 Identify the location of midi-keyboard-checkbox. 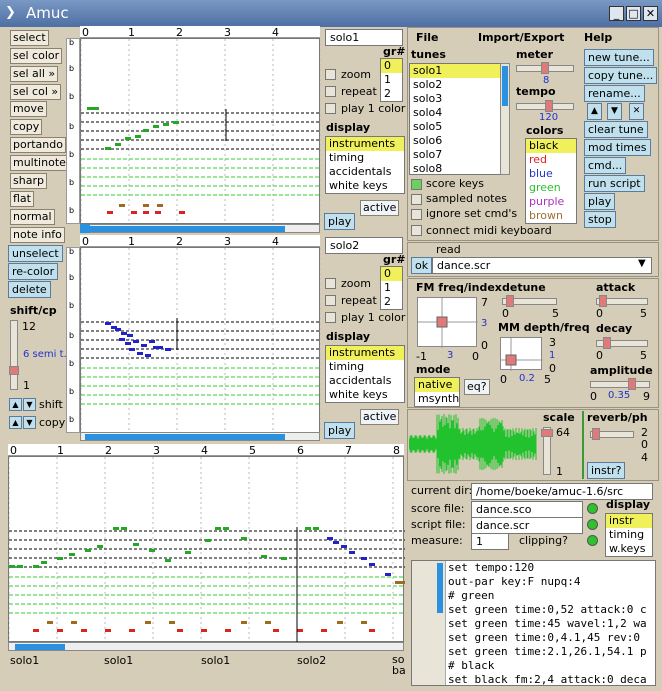
(416, 230).